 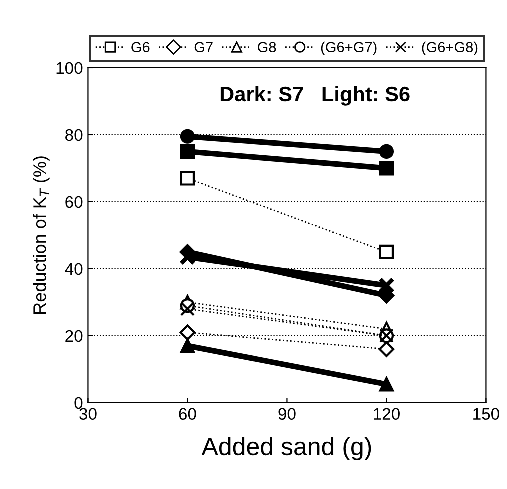 I want to click on legend-label: (G6+G7), so click(x=349, y=49).